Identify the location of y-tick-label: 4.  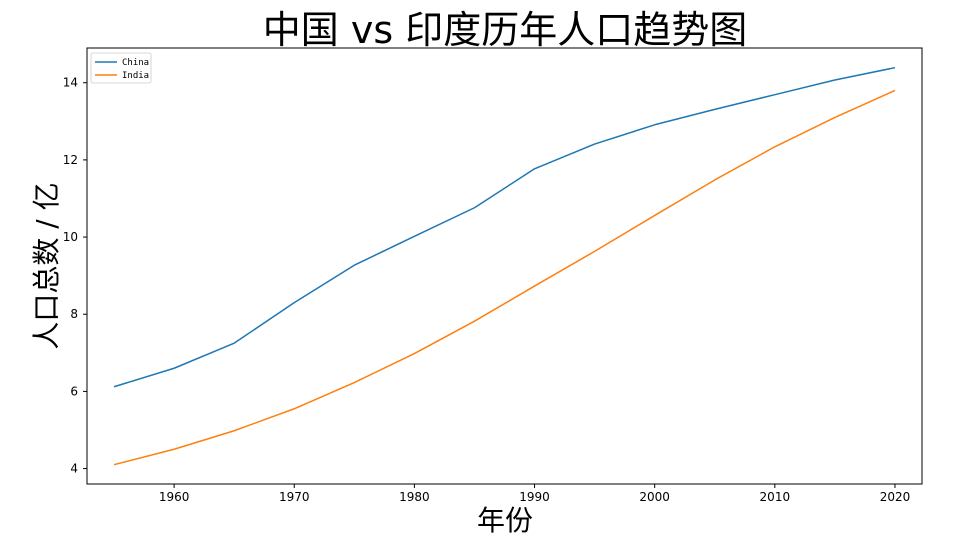
(74, 469).